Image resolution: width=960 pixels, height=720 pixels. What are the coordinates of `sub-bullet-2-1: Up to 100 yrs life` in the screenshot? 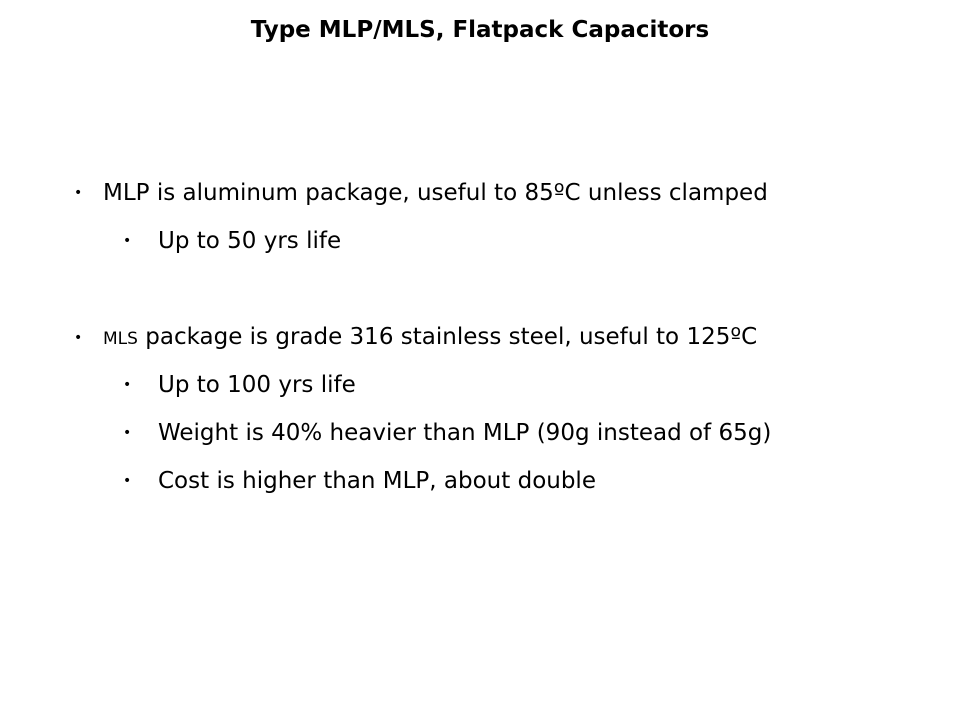 It's located at (257, 385).